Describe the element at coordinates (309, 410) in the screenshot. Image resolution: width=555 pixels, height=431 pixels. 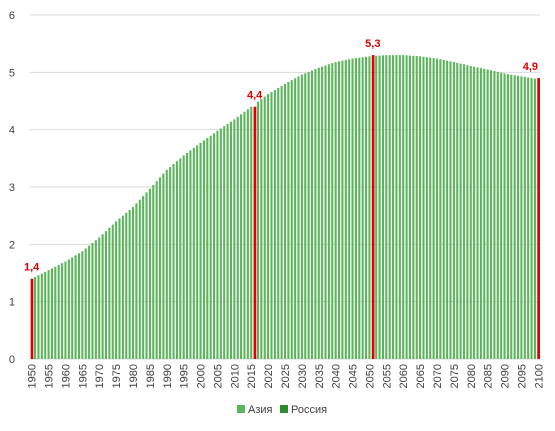
I see `legend-label-russia: Россия` at that location.